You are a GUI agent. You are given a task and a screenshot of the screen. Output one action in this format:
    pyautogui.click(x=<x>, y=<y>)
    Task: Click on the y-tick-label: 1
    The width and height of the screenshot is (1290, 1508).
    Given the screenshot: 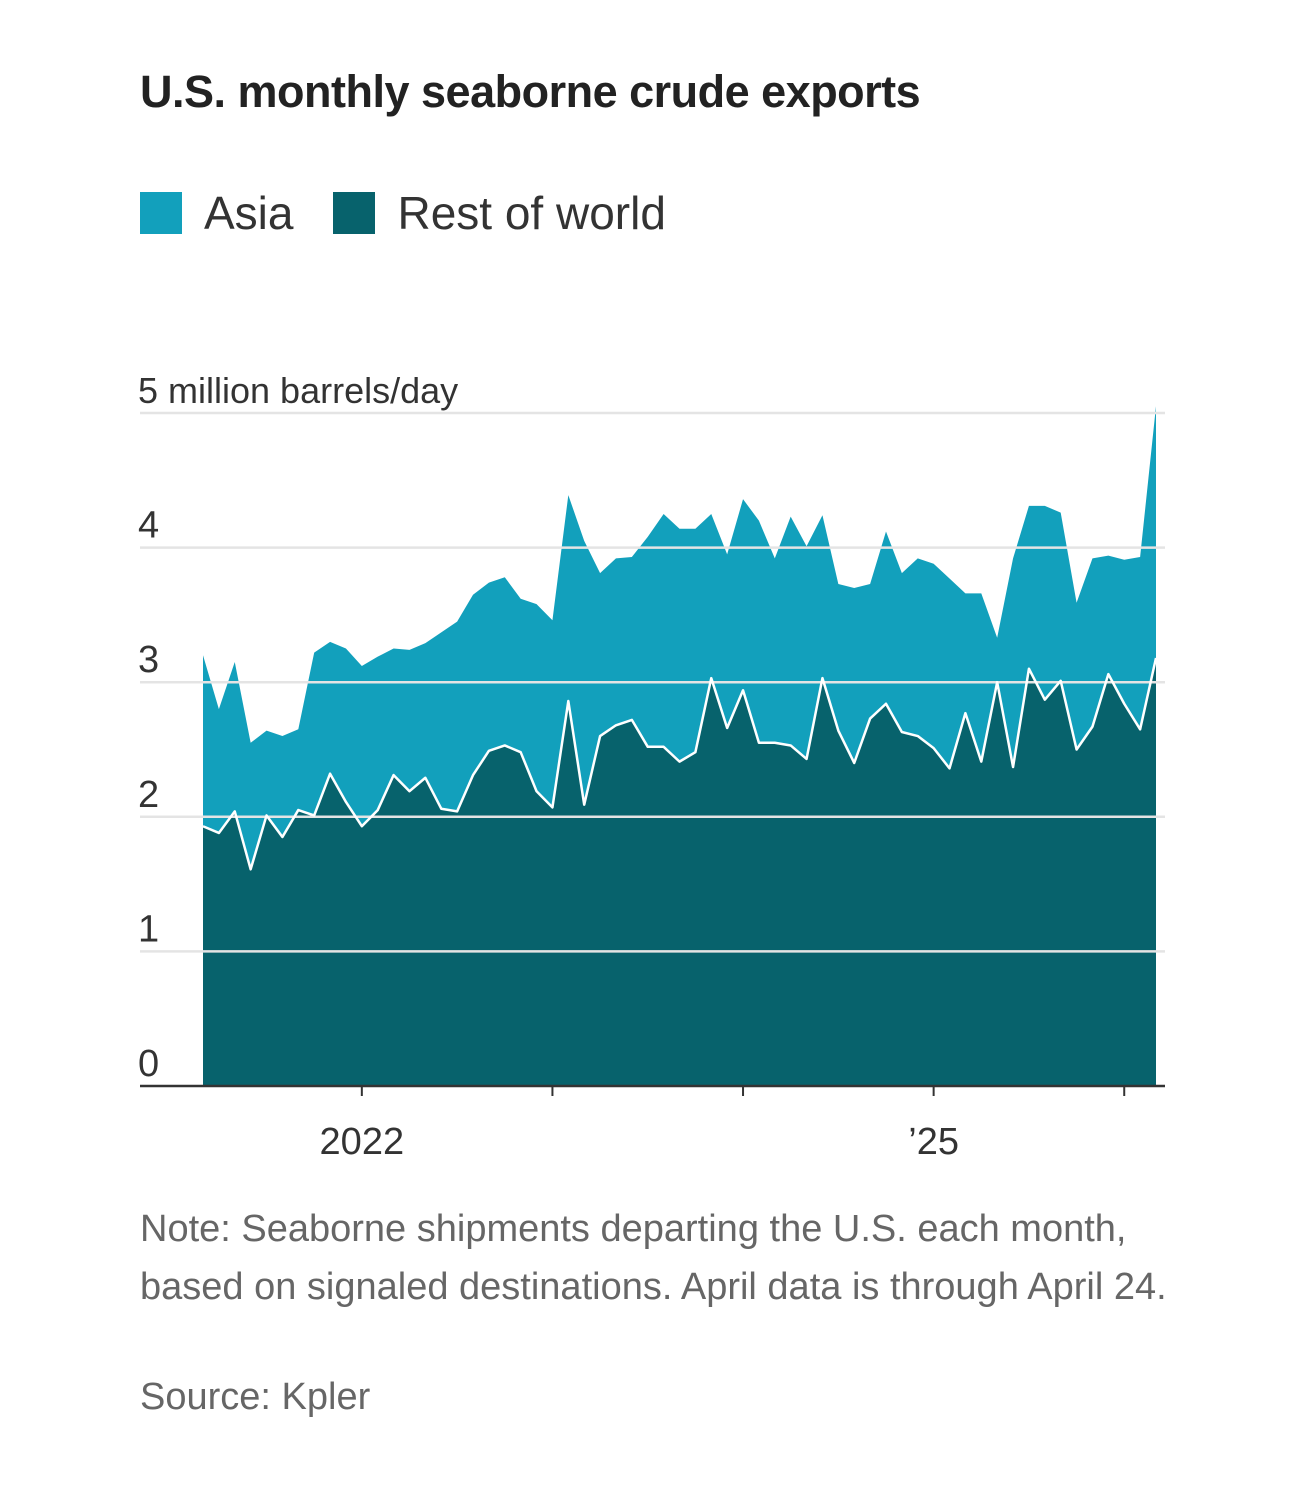 What is the action you would take?
    pyautogui.click(x=148, y=929)
    